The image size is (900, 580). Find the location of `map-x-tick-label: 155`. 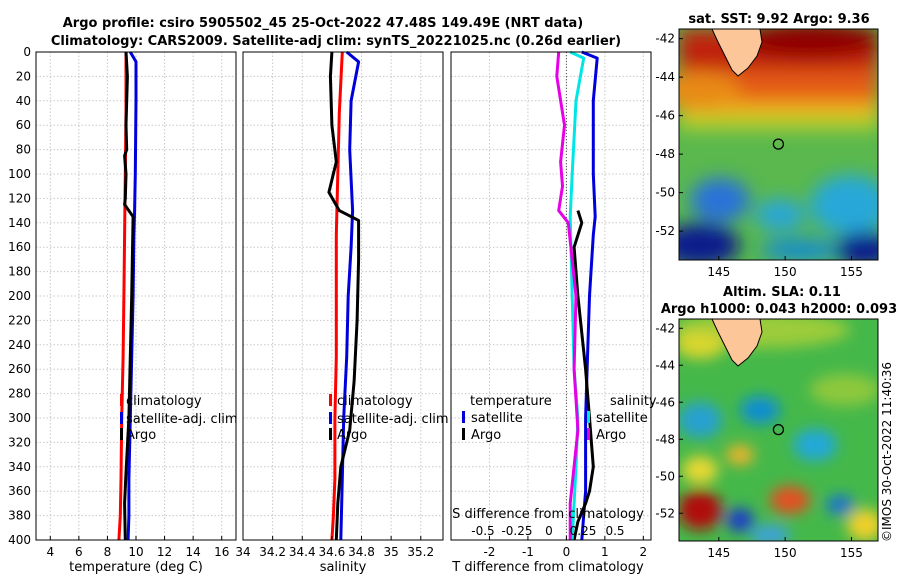

map-x-tick-label: 155 is located at coordinates (851, 272).